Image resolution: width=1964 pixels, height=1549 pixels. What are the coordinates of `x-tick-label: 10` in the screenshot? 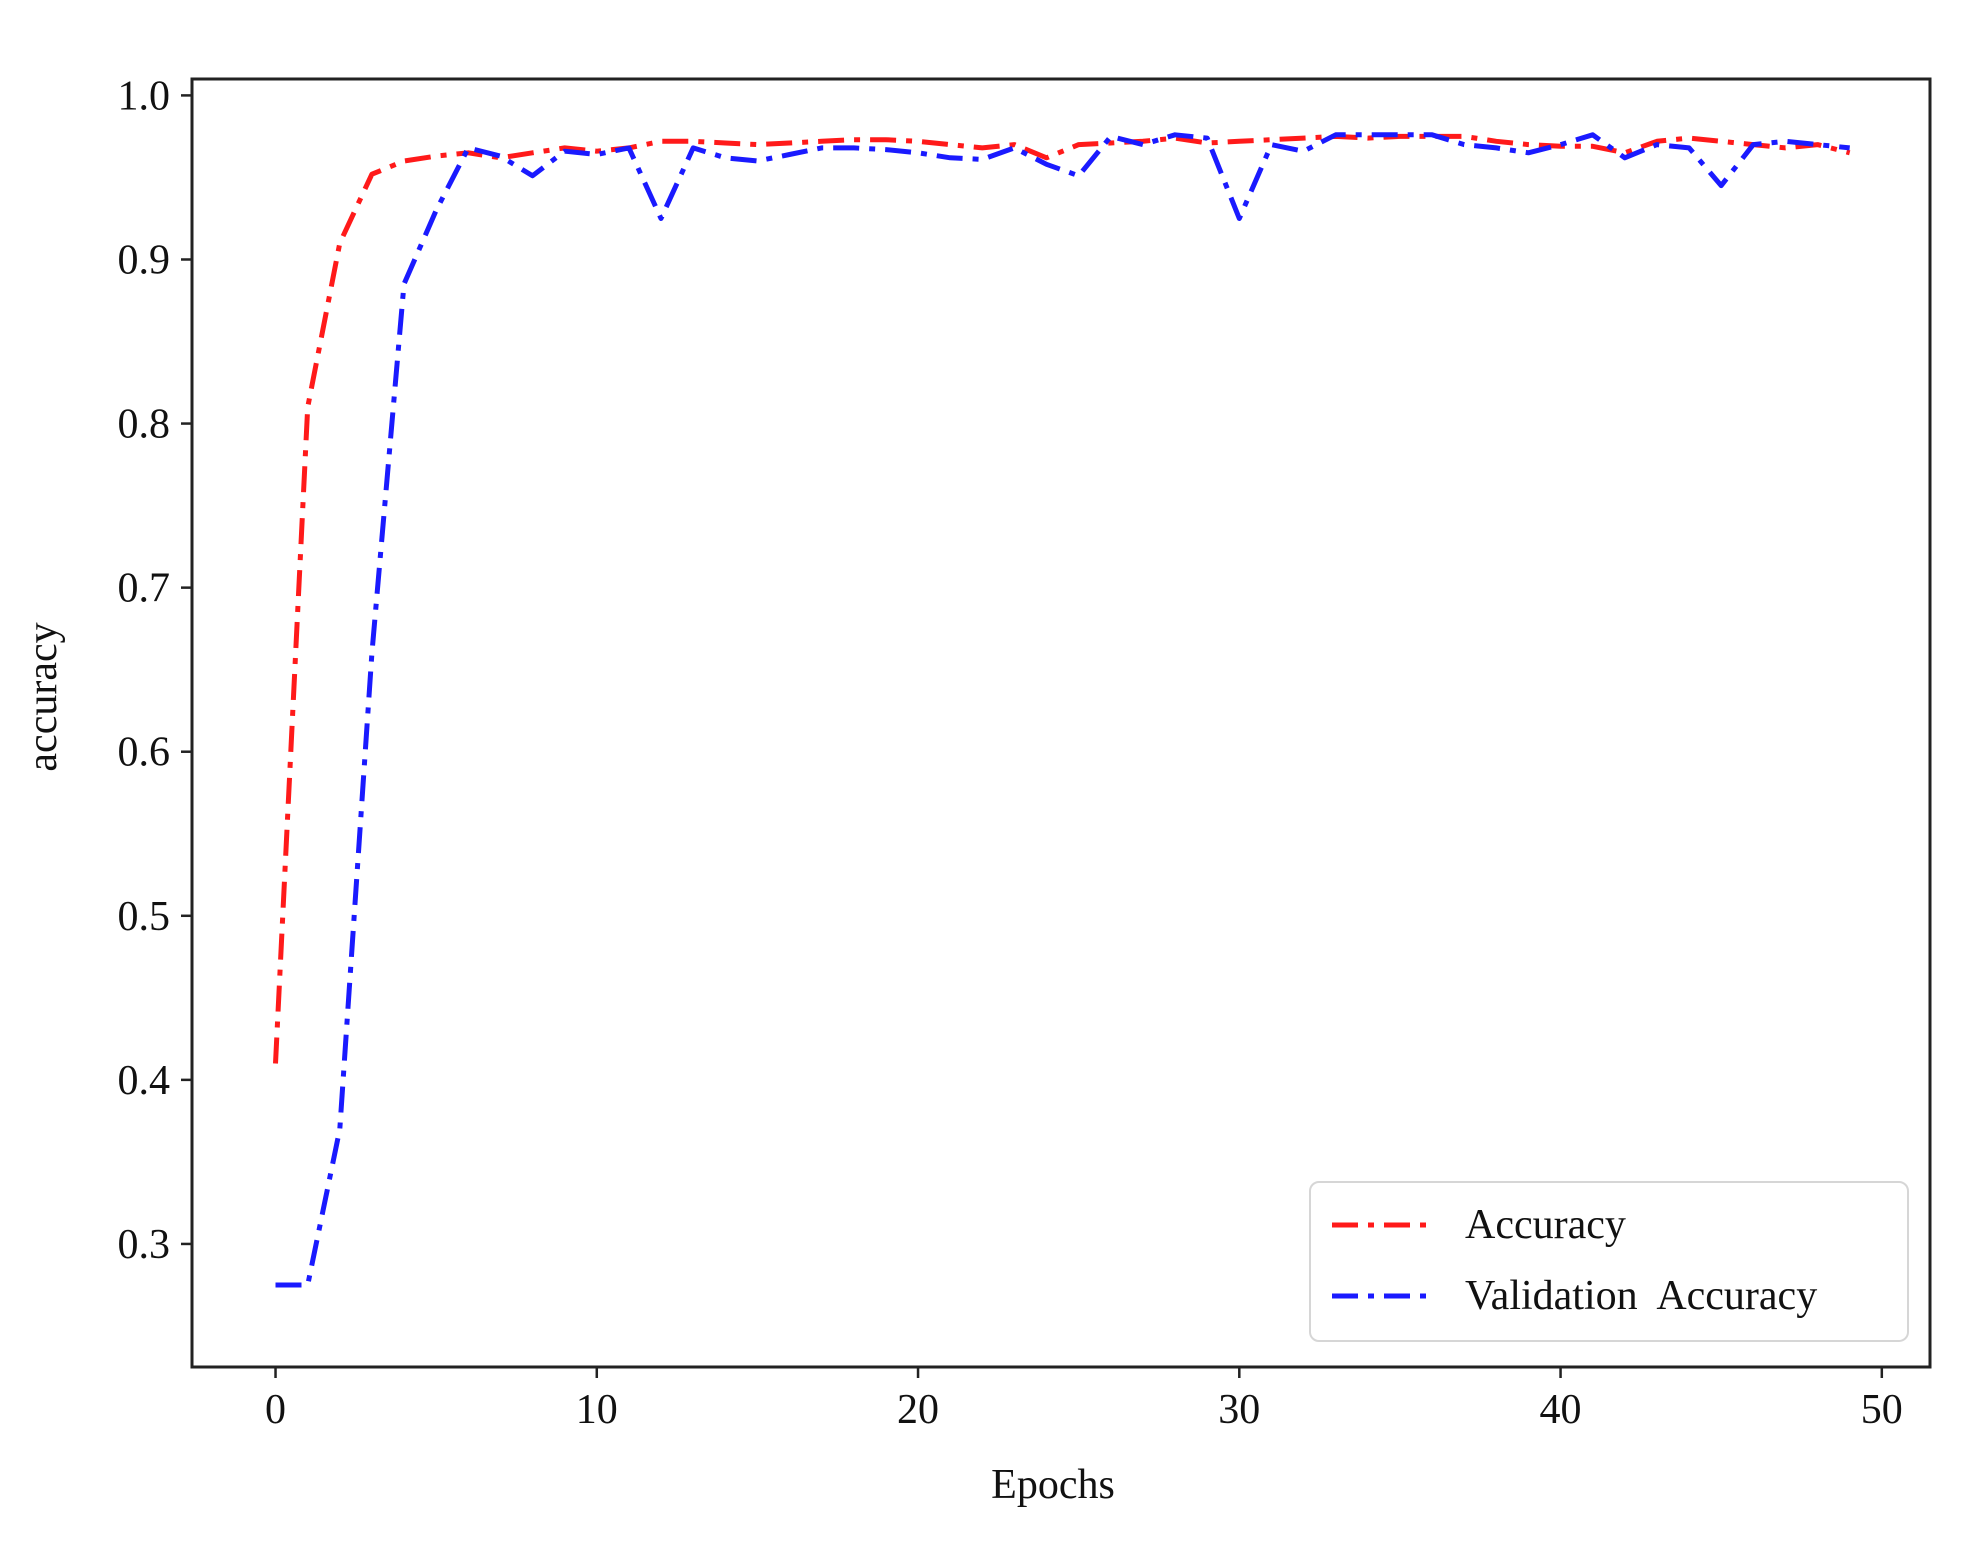 It's located at (597, 1410).